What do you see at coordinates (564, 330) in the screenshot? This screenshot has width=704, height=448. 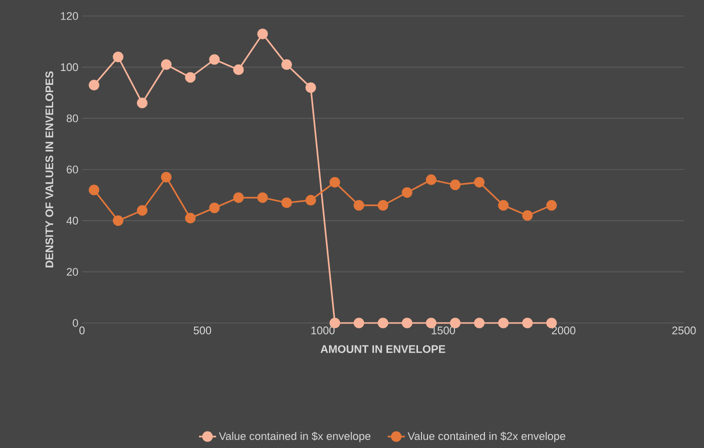 I see `x-tick-label: 2000` at bounding box center [564, 330].